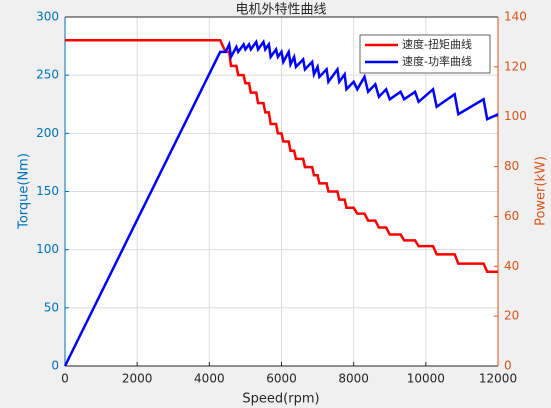 This screenshot has width=551, height=408. I want to click on y2-tick-label: 0, so click(508, 366).